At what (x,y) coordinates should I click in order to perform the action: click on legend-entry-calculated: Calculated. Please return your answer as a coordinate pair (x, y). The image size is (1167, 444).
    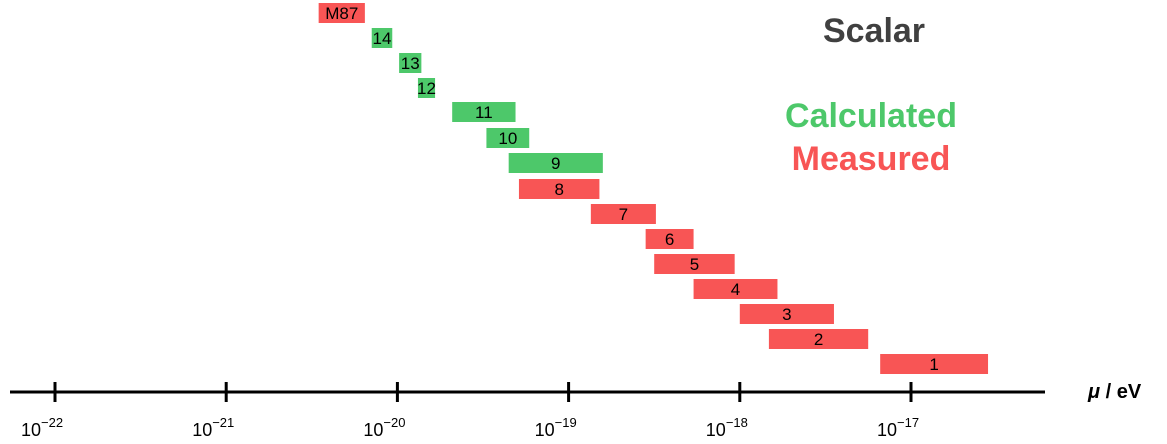
    Looking at the image, I should click on (871, 116).